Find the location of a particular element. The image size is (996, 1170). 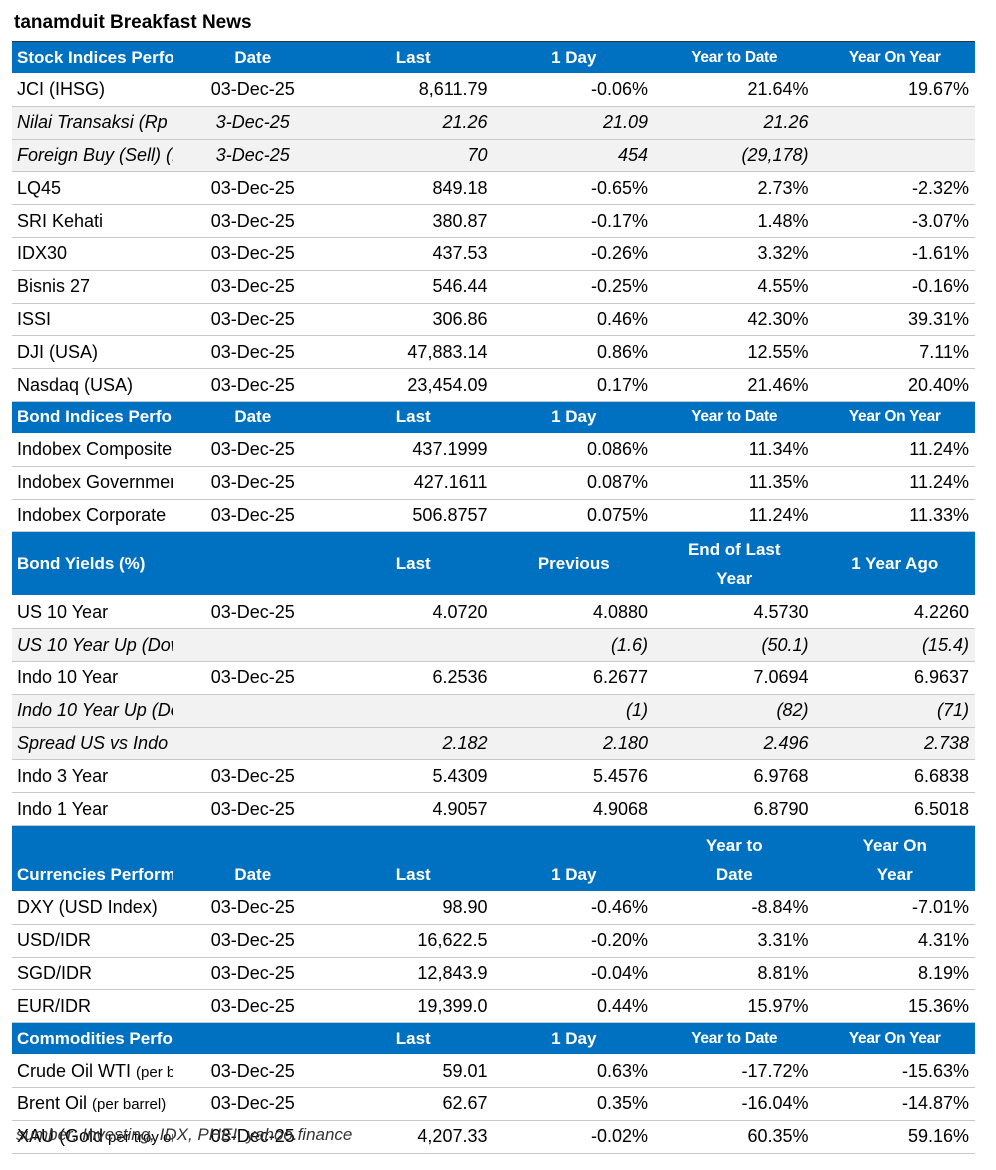

row-label: Nasdaq (USA) is located at coordinates (92, 385).